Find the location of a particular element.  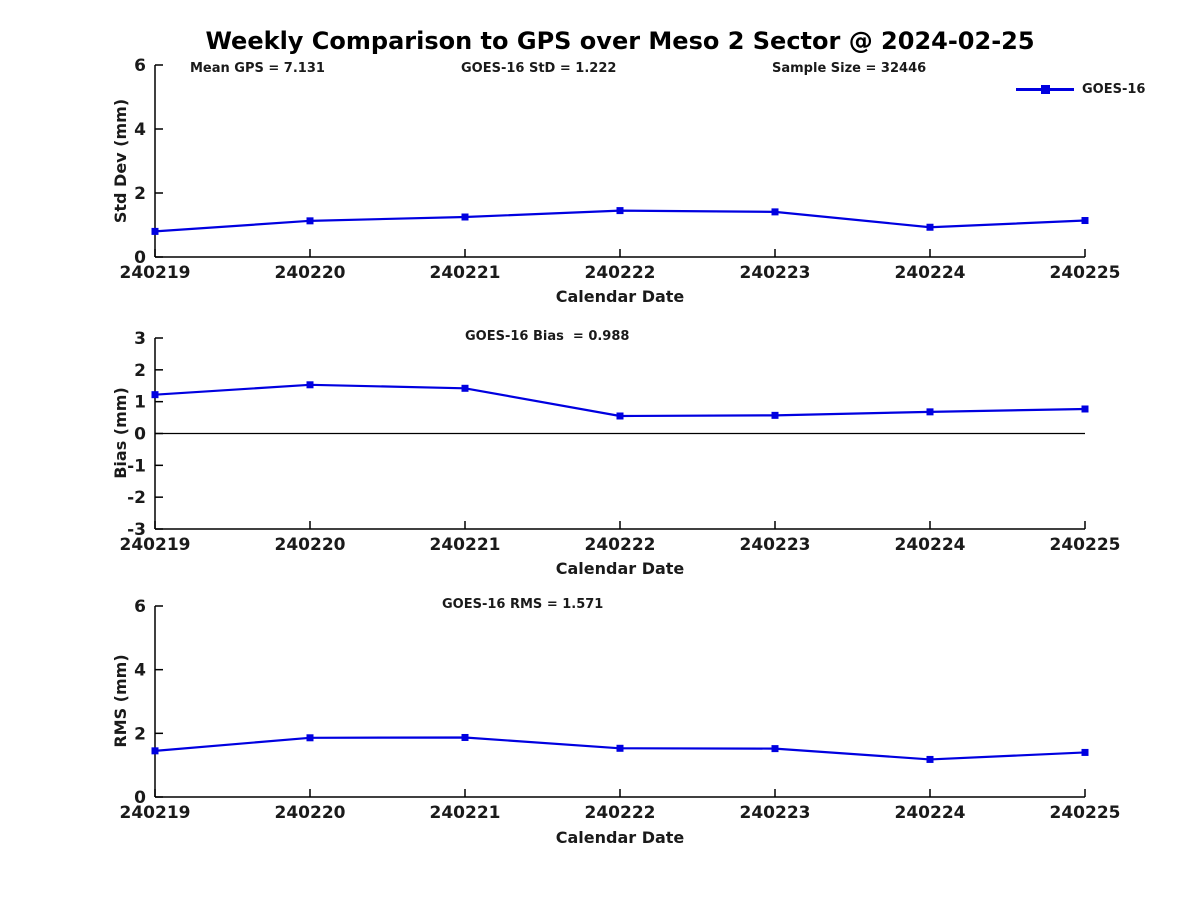

annotation-mean-gps: Mean GPS = 7.131 is located at coordinates (257, 68).